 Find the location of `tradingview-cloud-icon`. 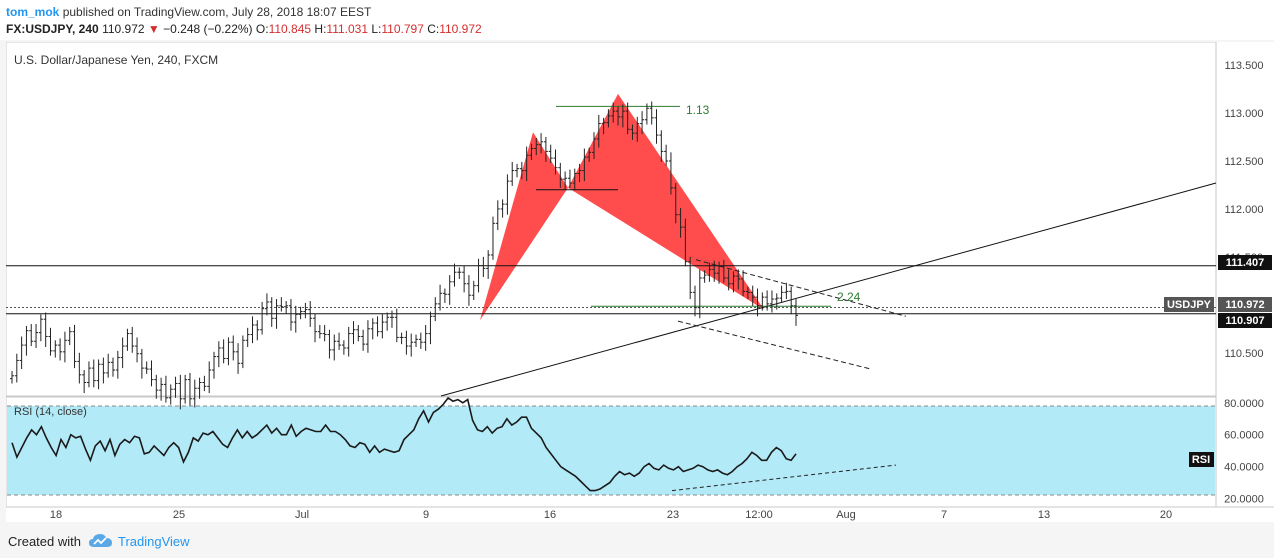

tradingview-cloud-icon is located at coordinates (101, 541).